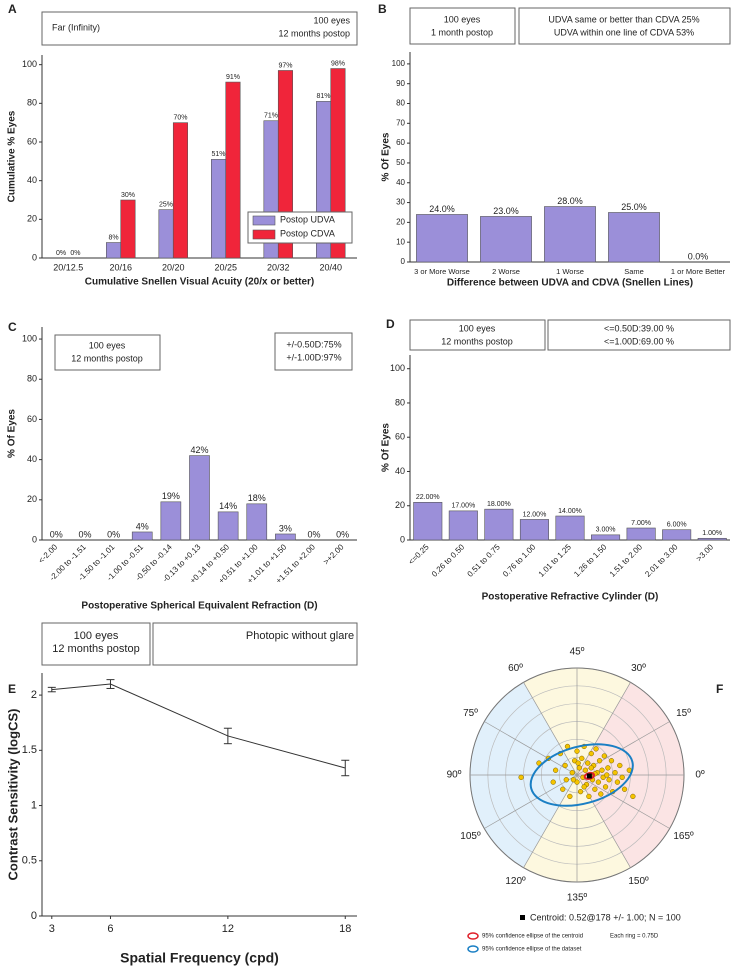  What do you see at coordinates (390, 324) in the screenshot?
I see `panel-letter: D` at bounding box center [390, 324].